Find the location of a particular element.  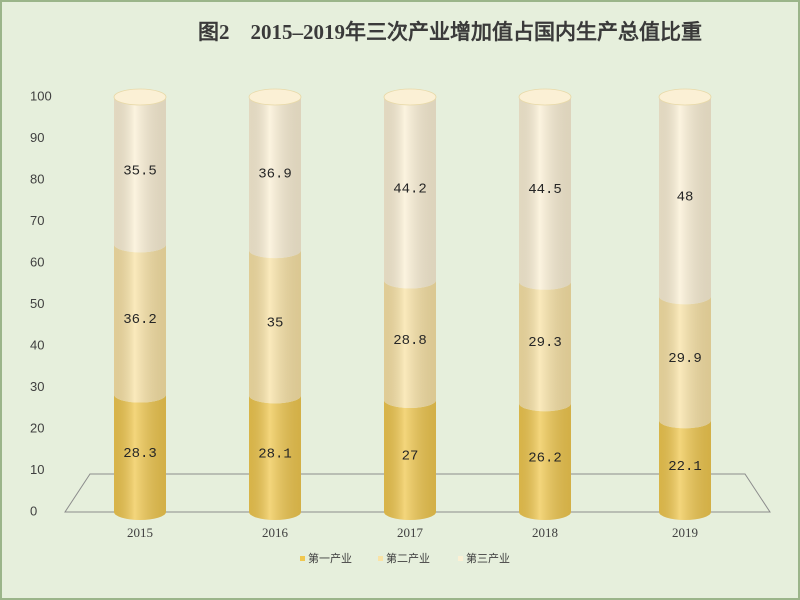

value-label: 22.1 is located at coordinates (685, 467).